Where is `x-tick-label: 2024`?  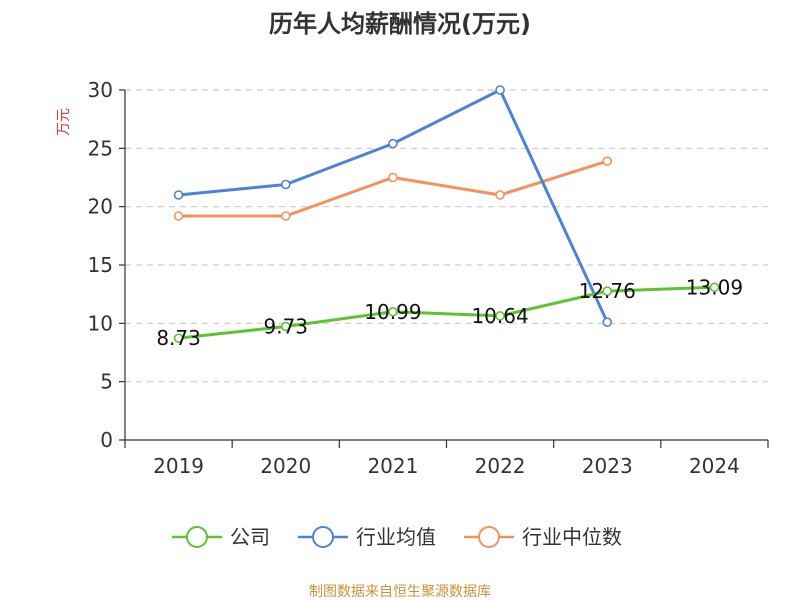
x-tick-label: 2024 is located at coordinates (714, 466).